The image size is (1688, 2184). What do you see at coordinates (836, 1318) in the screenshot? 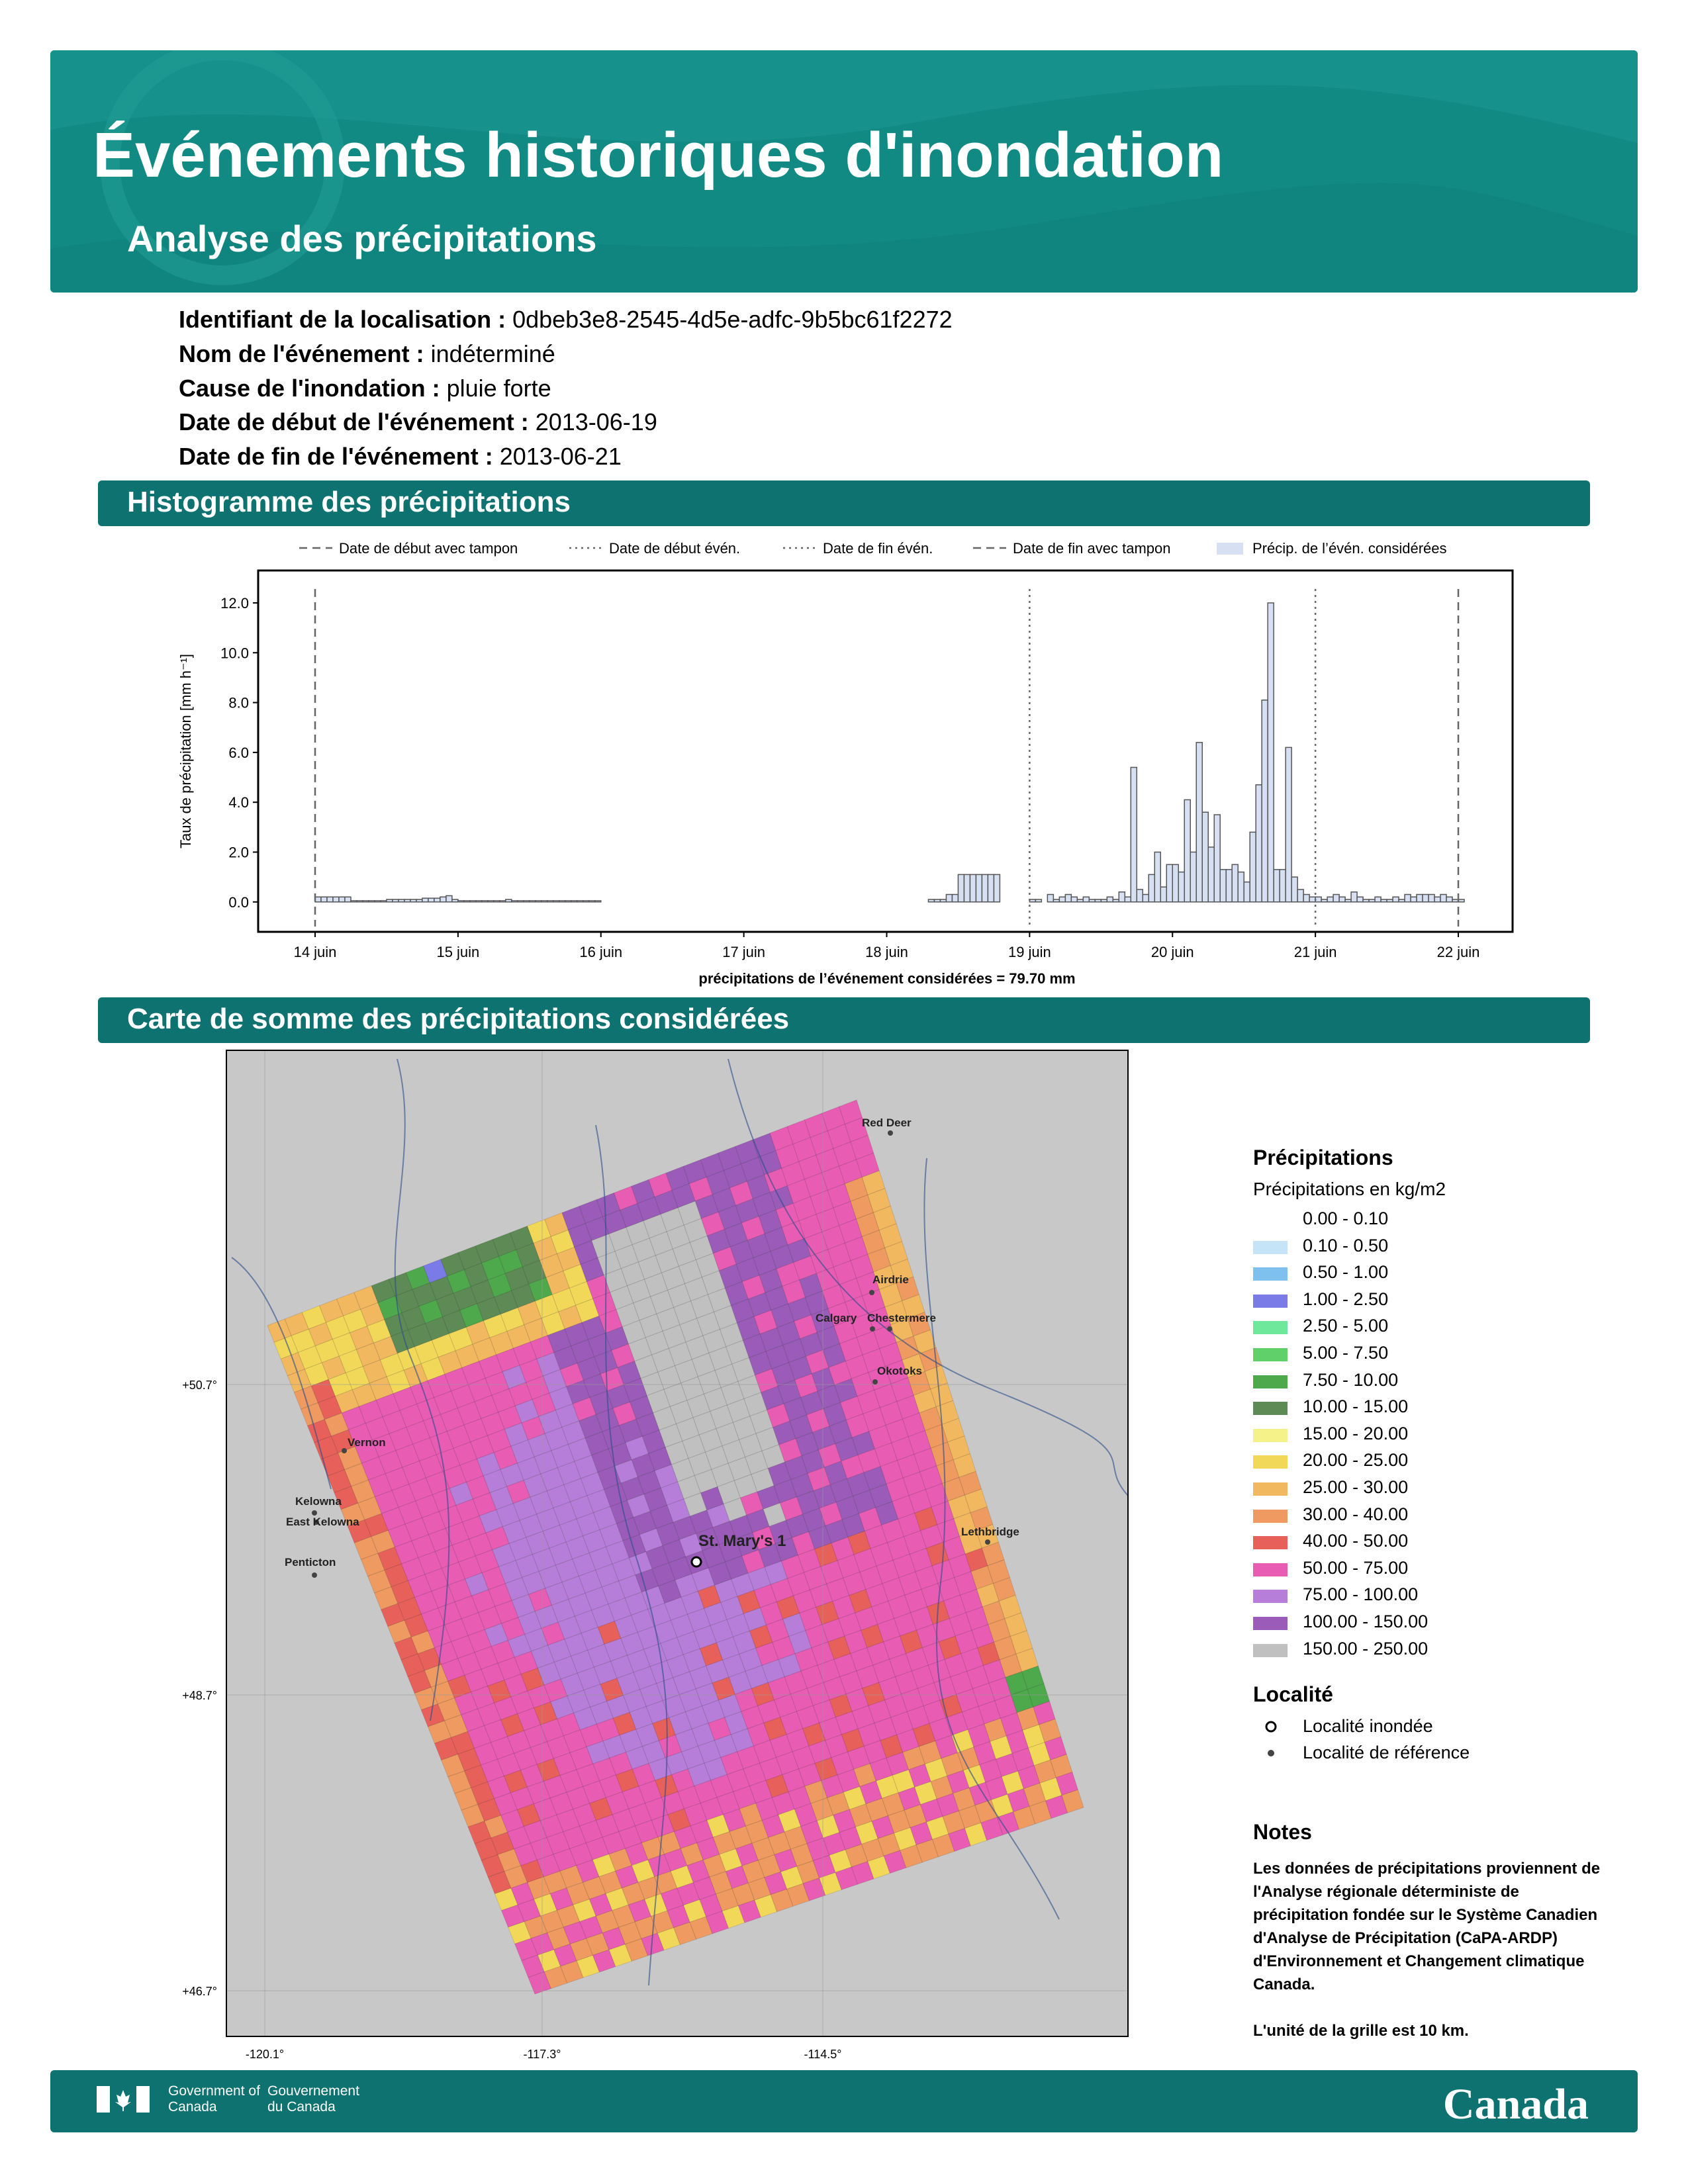
I see `place-label: Calgary` at bounding box center [836, 1318].